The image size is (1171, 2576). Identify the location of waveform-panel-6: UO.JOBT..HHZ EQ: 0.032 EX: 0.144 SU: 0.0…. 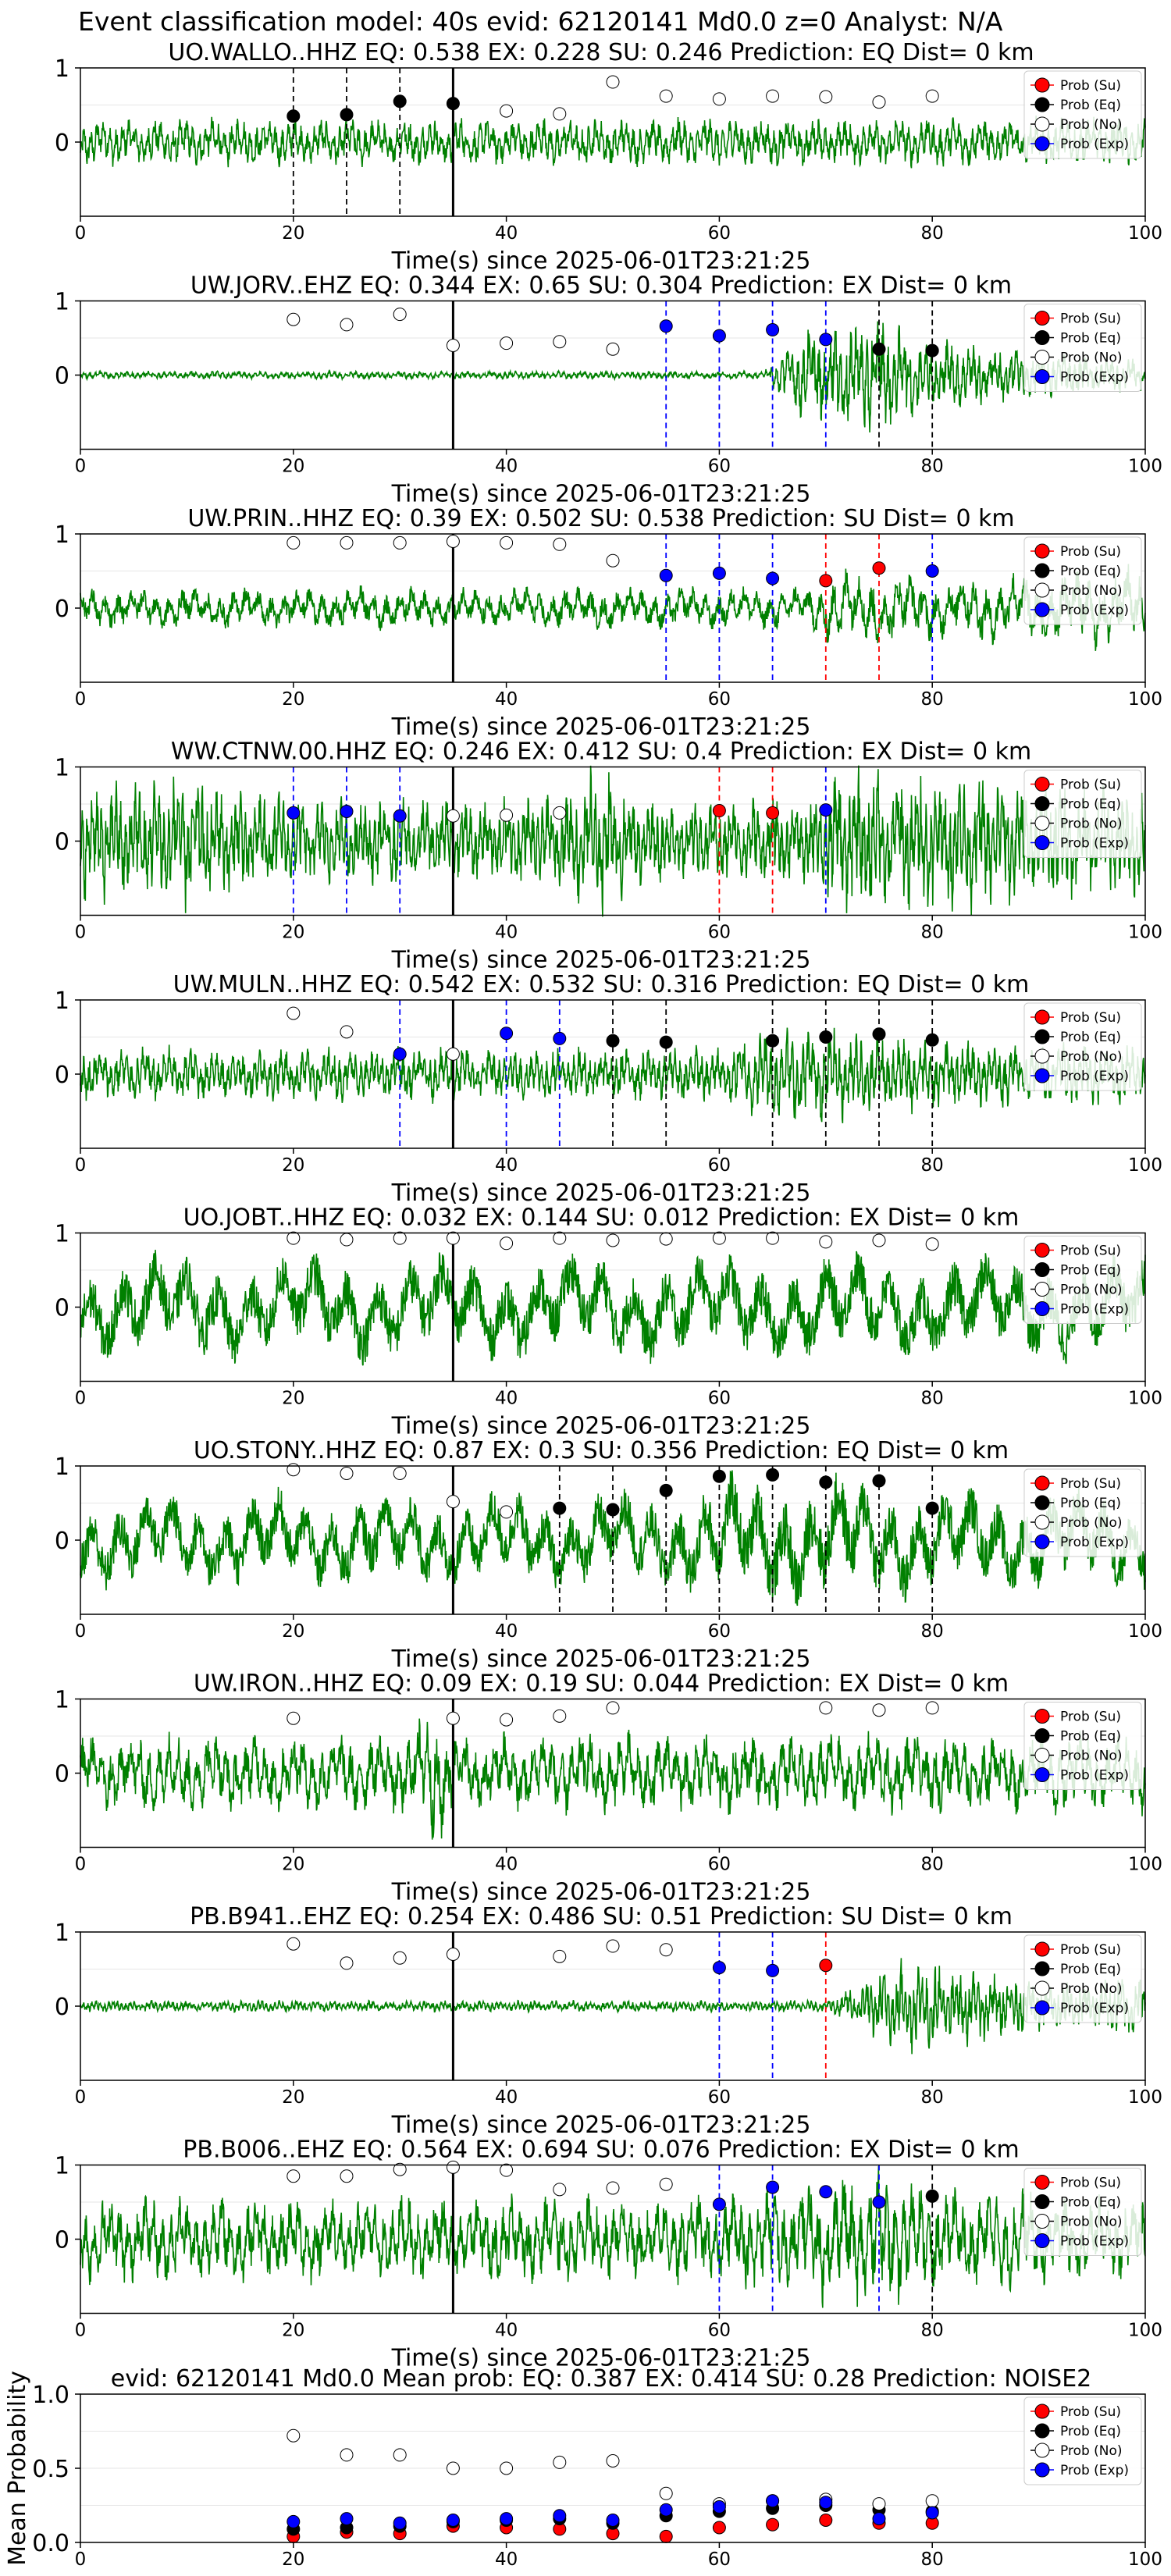
(608, 1322).